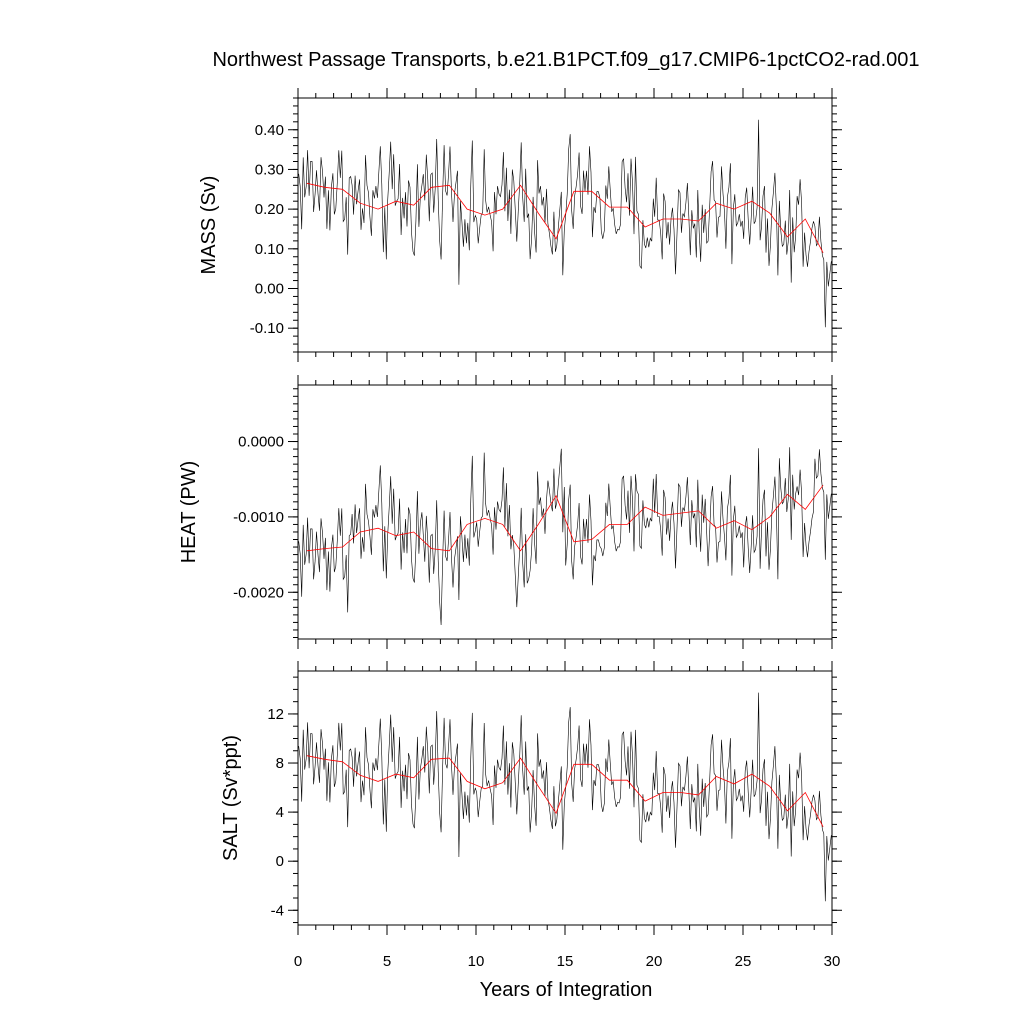 This screenshot has height=1024, width=1024. What do you see at coordinates (258, 517) in the screenshot?
I see `y-tick-label: -0.0010` at bounding box center [258, 517].